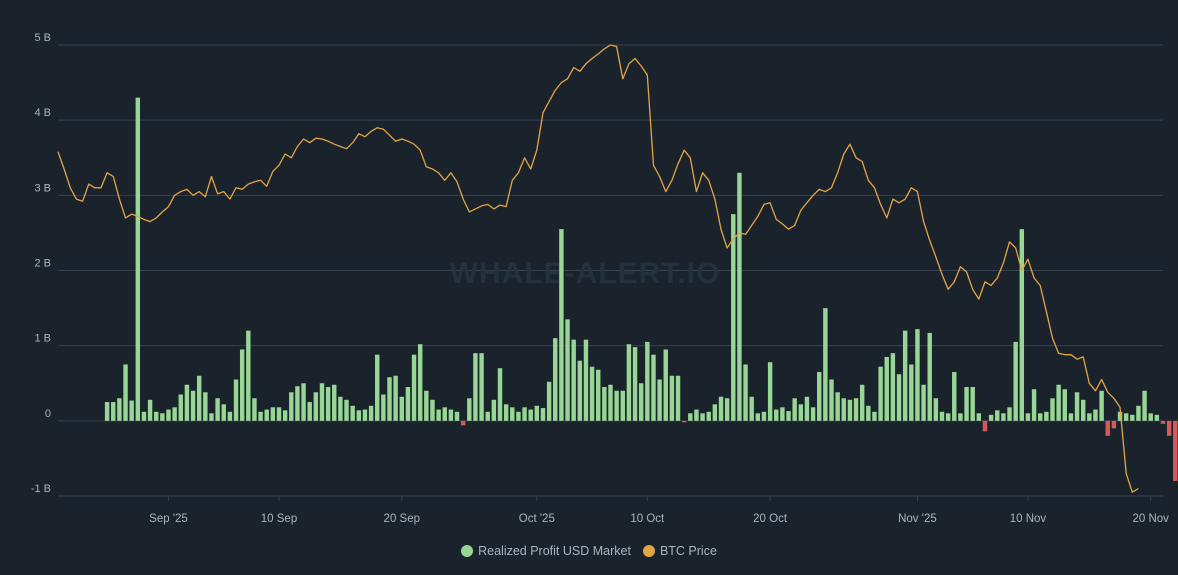 Image resolution: width=1178 pixels, height=575 pixels. Describe the element at coordinates (279, 519) in the screenshot. I see `x-tick-label: 10 Sep` at that location.